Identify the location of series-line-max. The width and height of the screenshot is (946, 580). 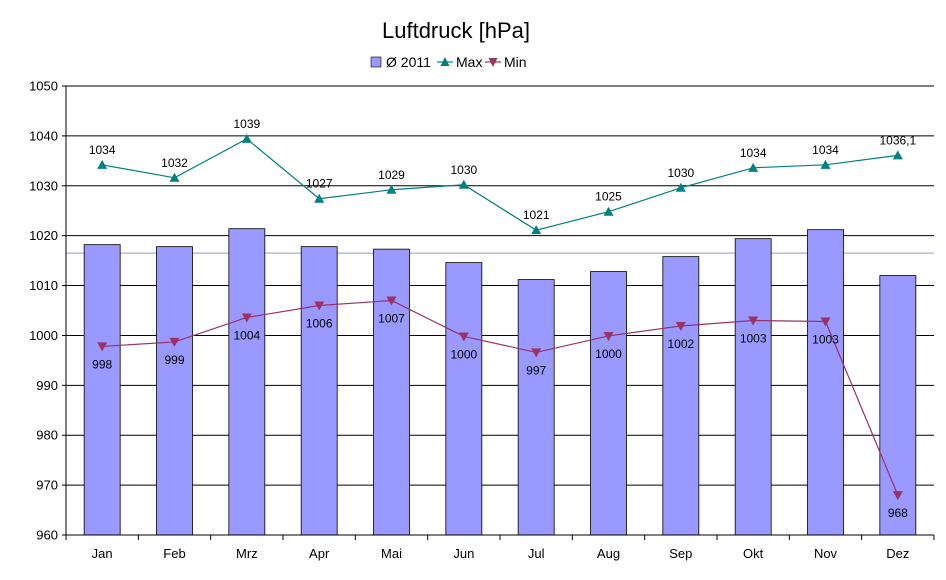
(500, 184).